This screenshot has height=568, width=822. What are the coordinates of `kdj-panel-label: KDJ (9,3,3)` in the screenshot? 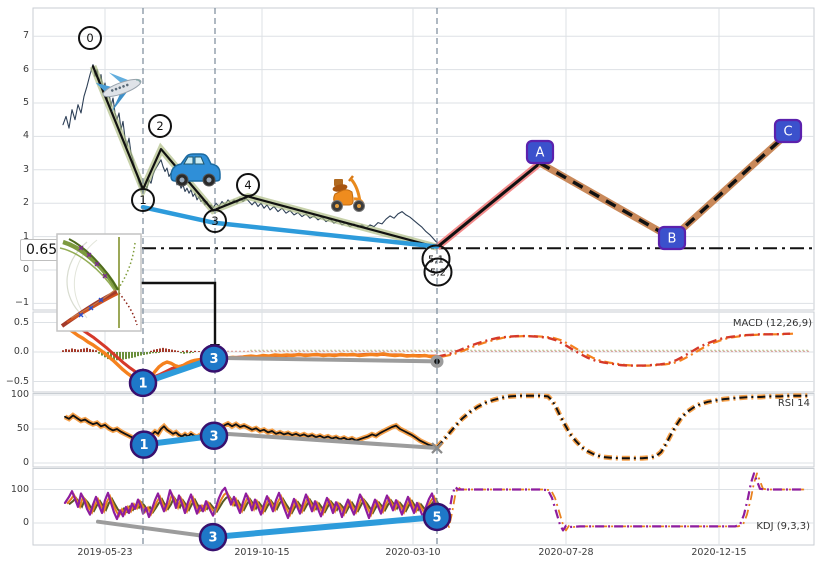 It's located at (783, 526).